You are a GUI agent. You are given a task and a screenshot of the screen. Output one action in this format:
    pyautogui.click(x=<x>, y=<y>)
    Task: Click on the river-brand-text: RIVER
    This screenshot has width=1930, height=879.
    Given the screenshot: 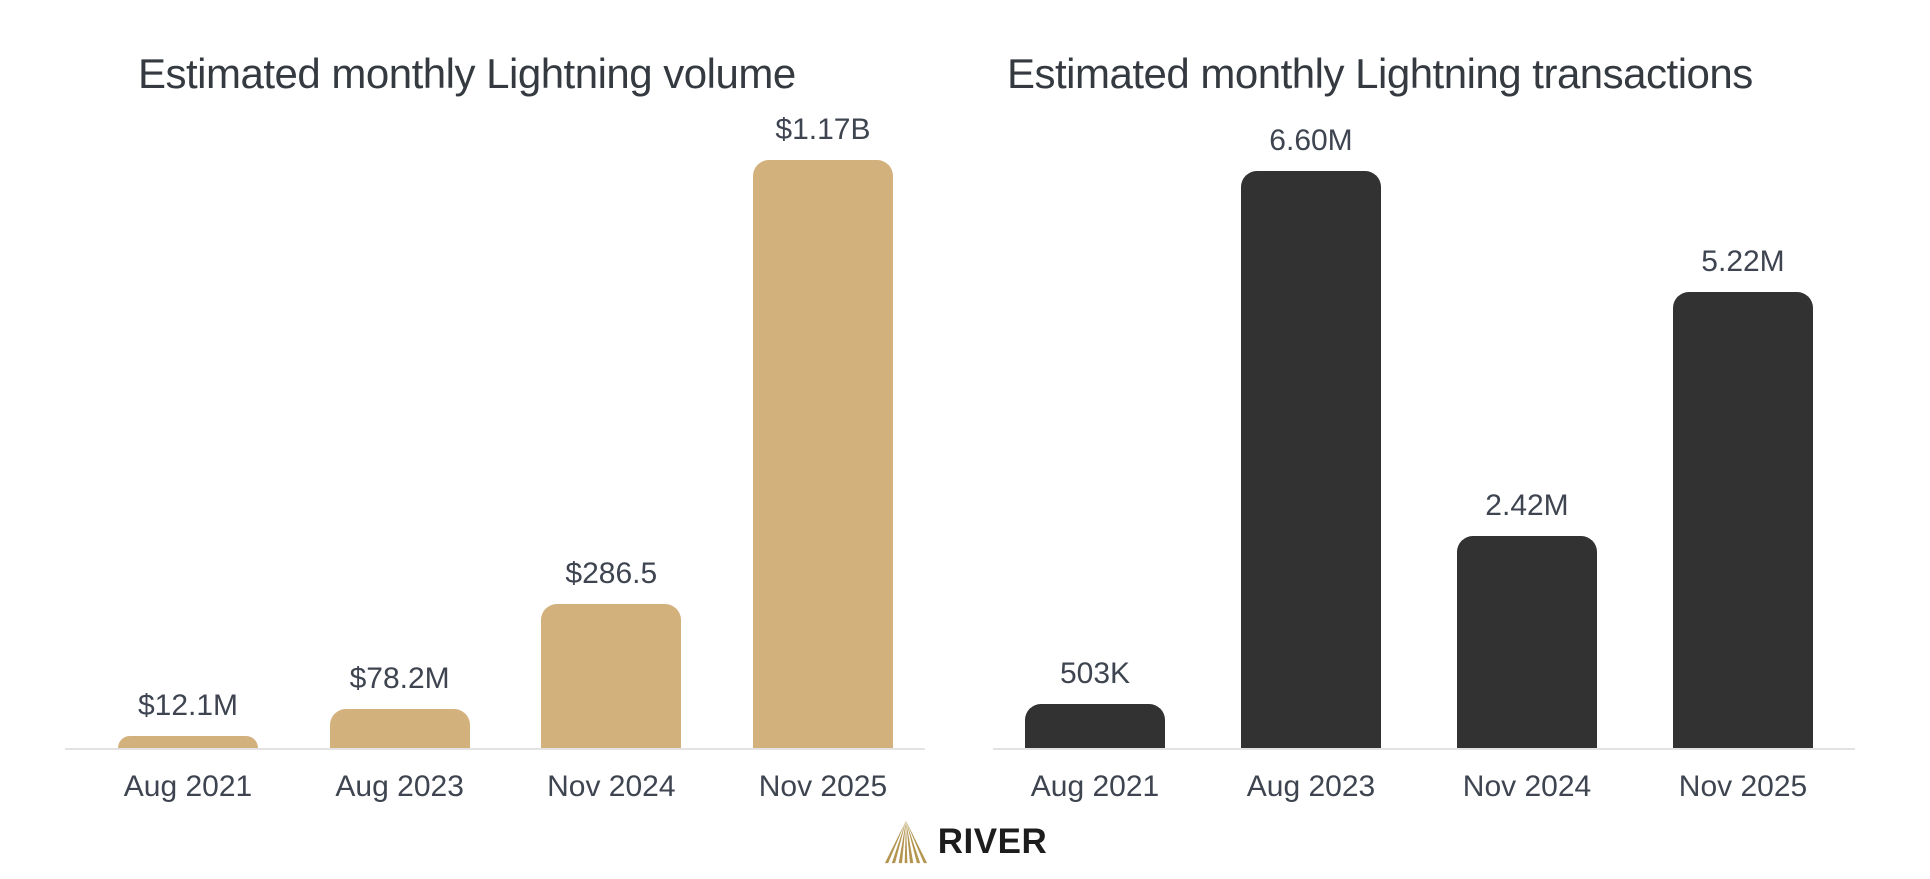 What is the action you would take?
    pyautogui.click(x=992, y=841)
    